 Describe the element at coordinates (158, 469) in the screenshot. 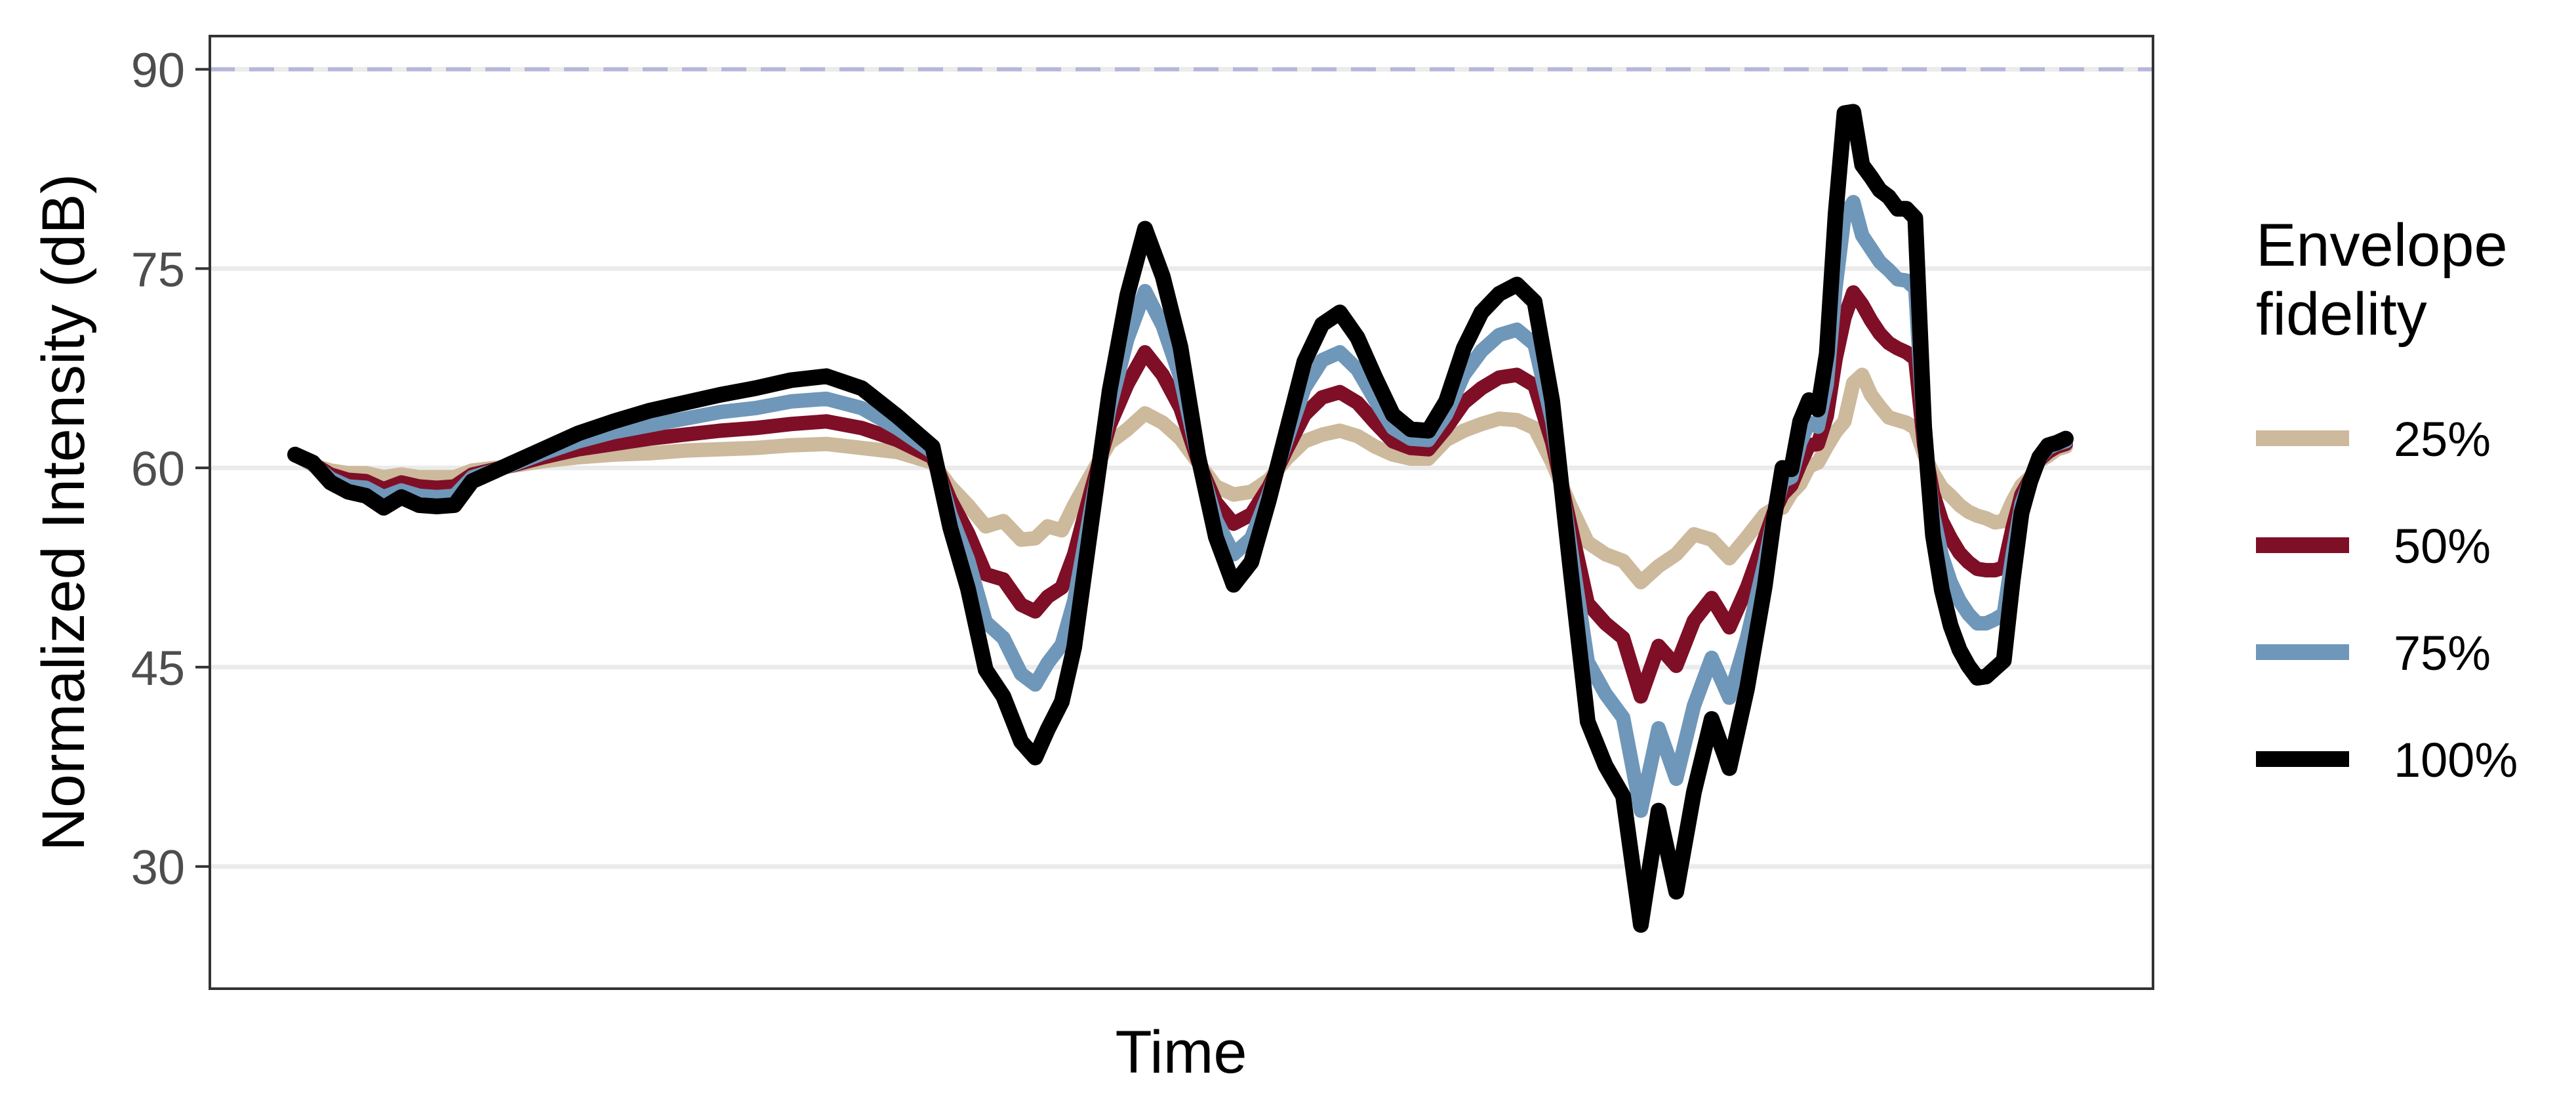

I see `y-tick-label: 60` at that location.